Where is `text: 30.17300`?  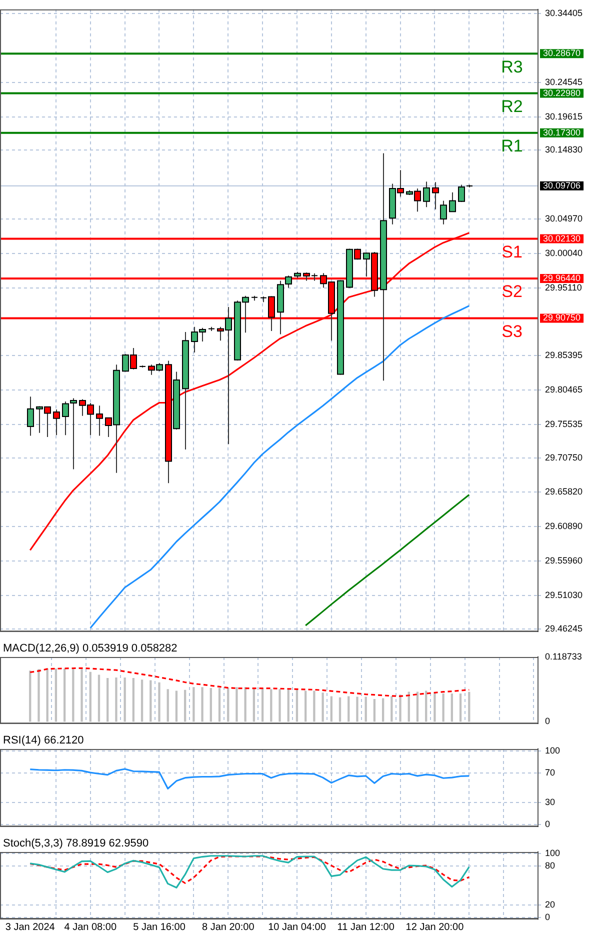 text: 30.17300 is located at coordinates (562, 132).